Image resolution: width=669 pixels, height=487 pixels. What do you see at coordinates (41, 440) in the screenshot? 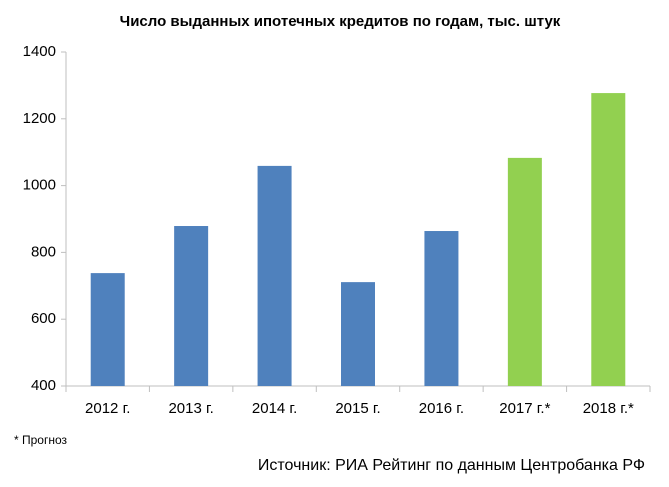
I see `footnote: * Прогноз` at bounding box center [41, 440].